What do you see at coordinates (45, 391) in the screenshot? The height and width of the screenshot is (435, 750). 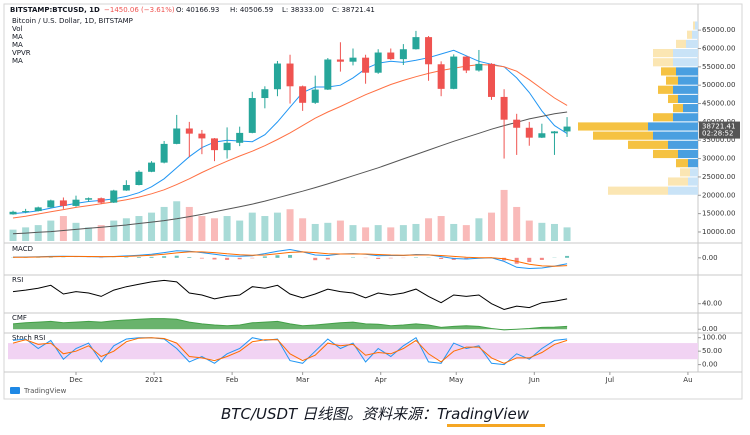 I see `logo-text: TradingView` at bounding box center [45, 391].